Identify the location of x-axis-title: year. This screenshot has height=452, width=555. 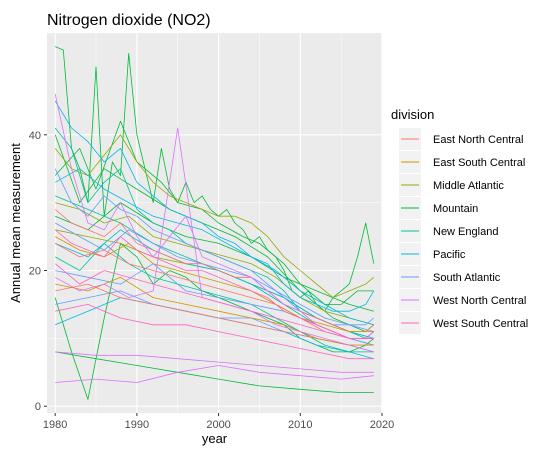
(215, 438).